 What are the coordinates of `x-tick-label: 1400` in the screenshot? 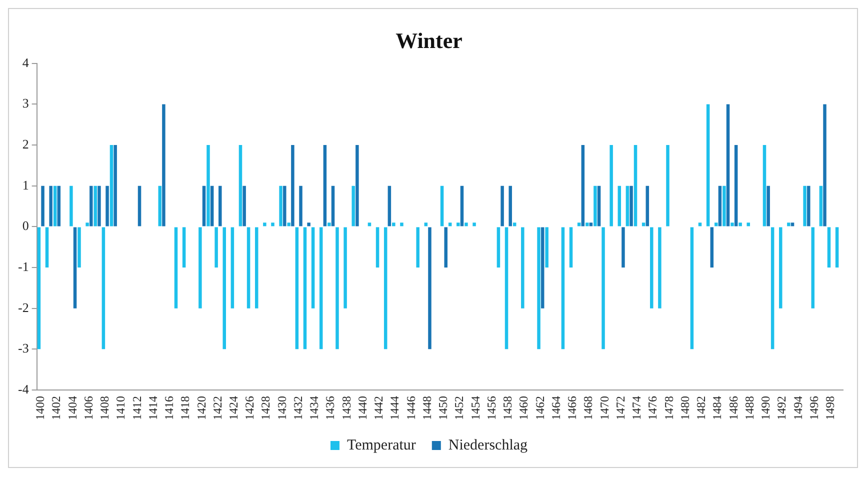 It's located at (40, 408).